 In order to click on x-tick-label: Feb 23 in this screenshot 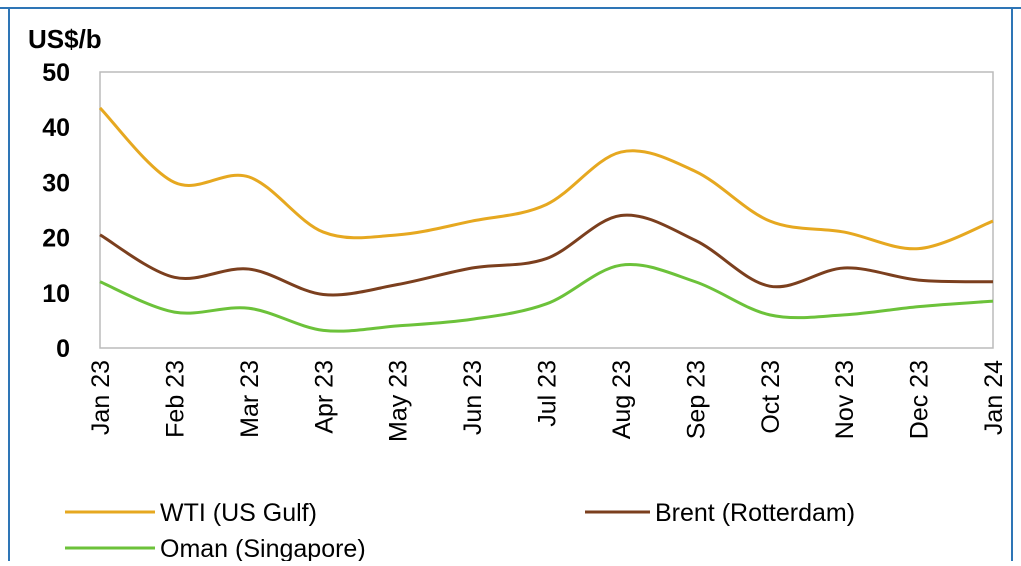, I will do `click(175, 399)`.